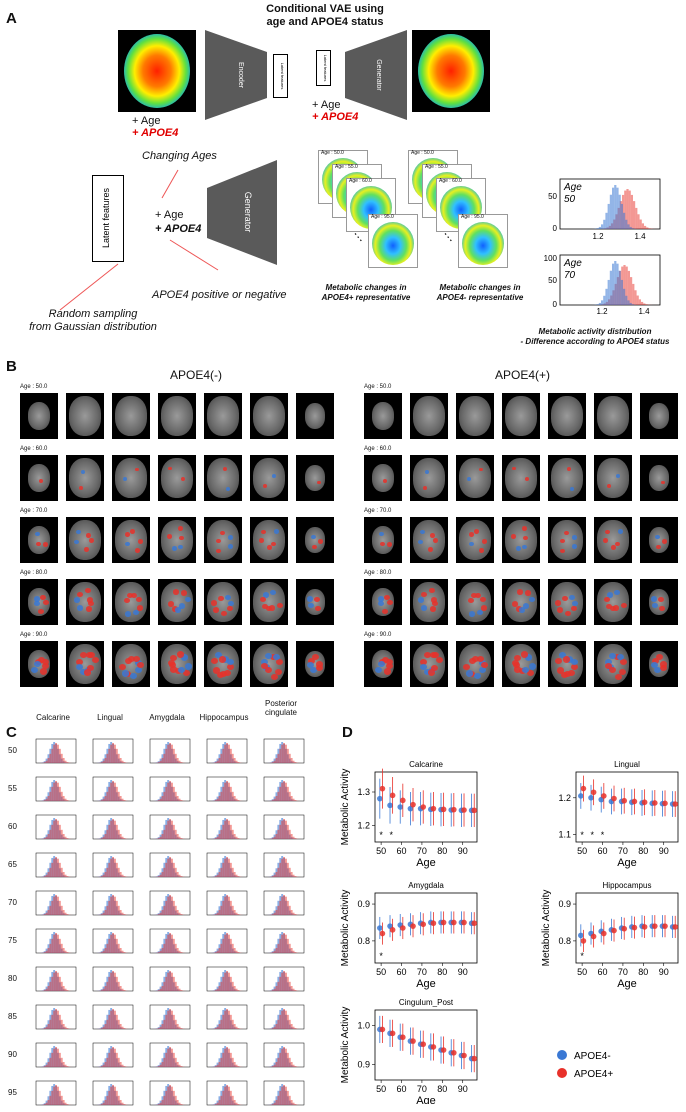 This screenshot has height=1112, width=686. Describe the element at coordinates (335, 111) in the screenshot. I see `generator-conditions: + Age + APOE4` at that location.